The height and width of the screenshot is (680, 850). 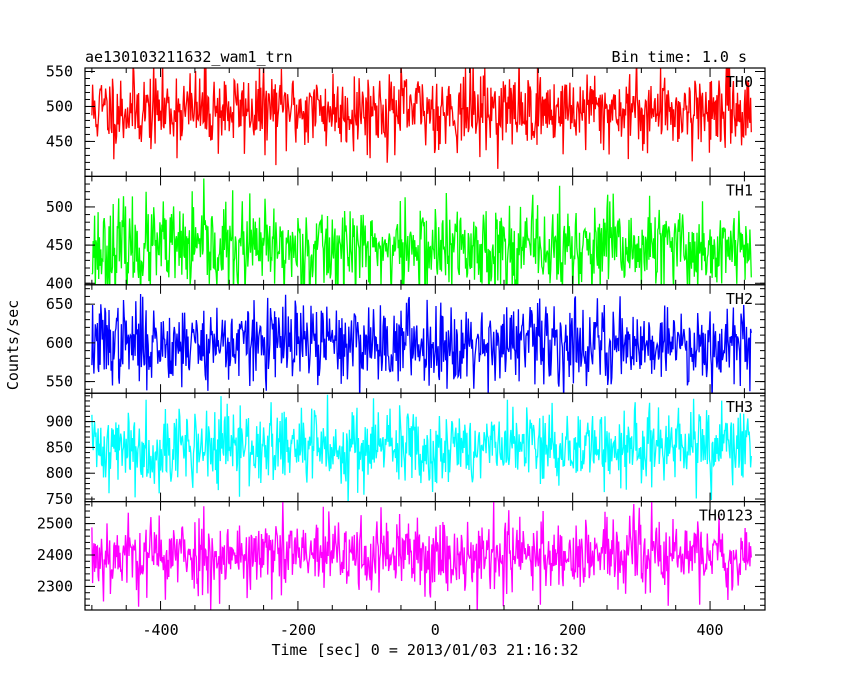 I want to click on y-tick-label: 2500, so click(x=55, y=524).